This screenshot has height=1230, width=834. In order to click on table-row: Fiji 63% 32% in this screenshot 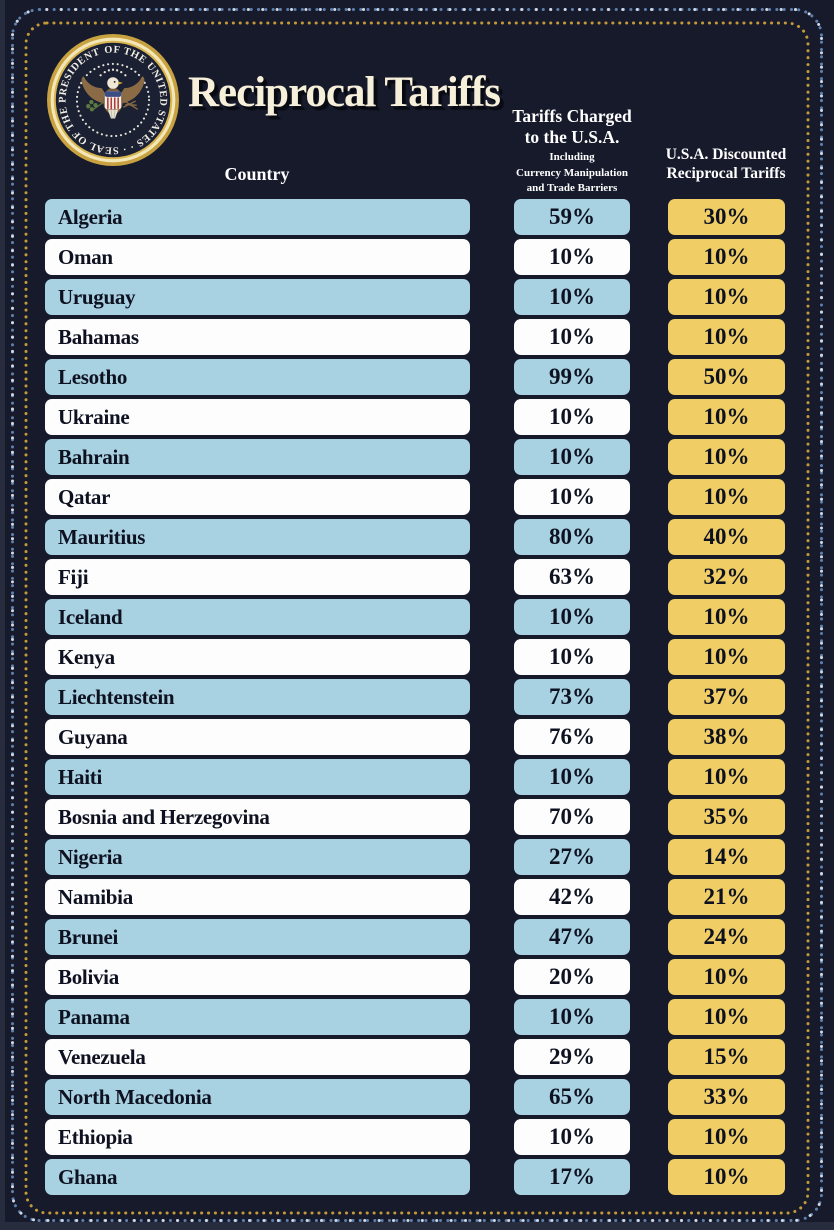, I will do `click(415, 577)`.